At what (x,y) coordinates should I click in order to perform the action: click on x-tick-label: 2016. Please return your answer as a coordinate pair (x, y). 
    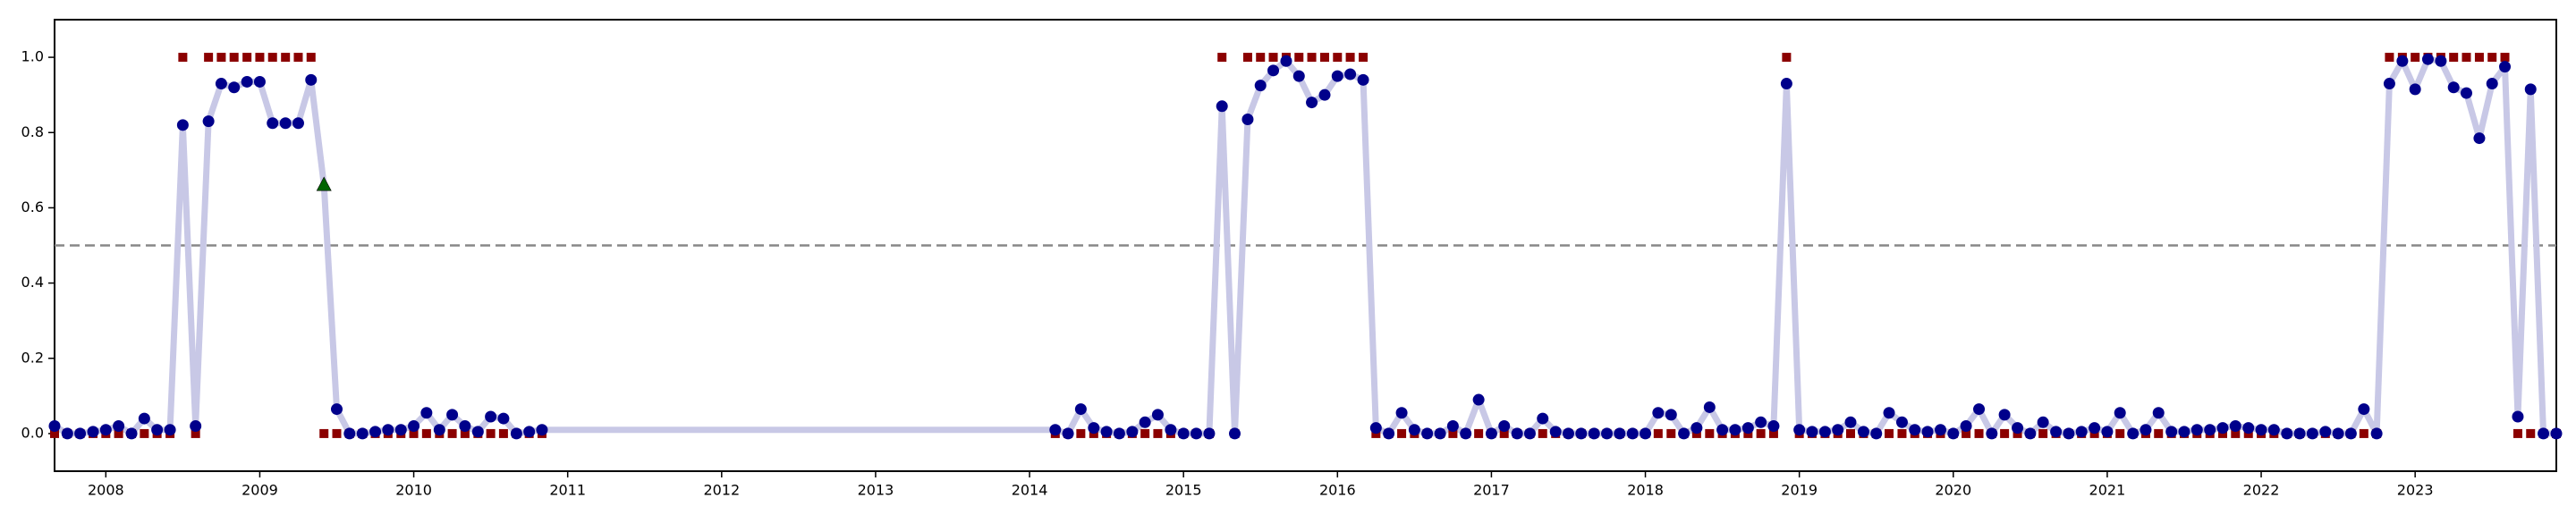
    Looking at the image, I should click on (1337, 490).